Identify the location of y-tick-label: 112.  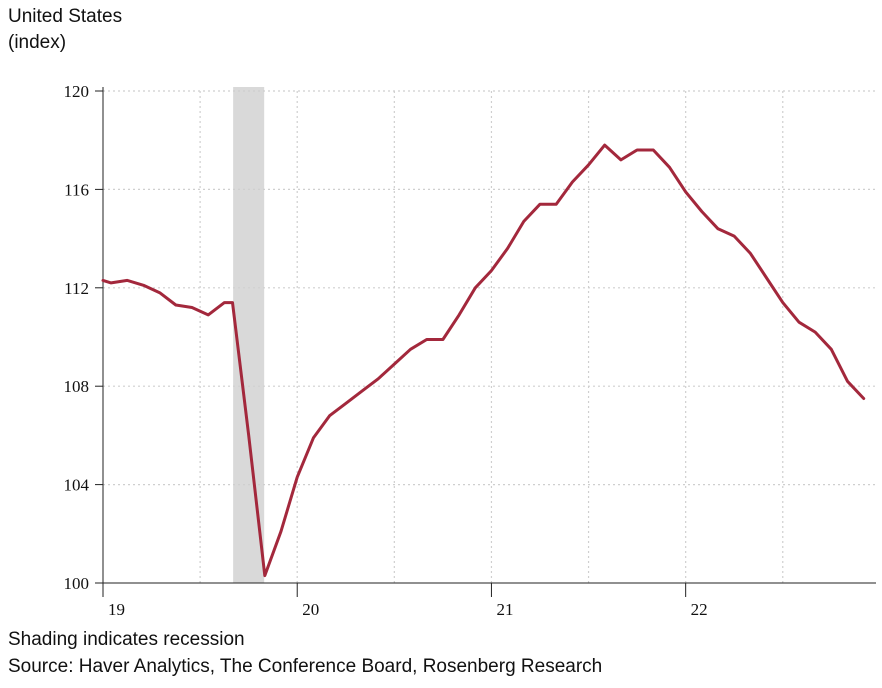
(76, 288).